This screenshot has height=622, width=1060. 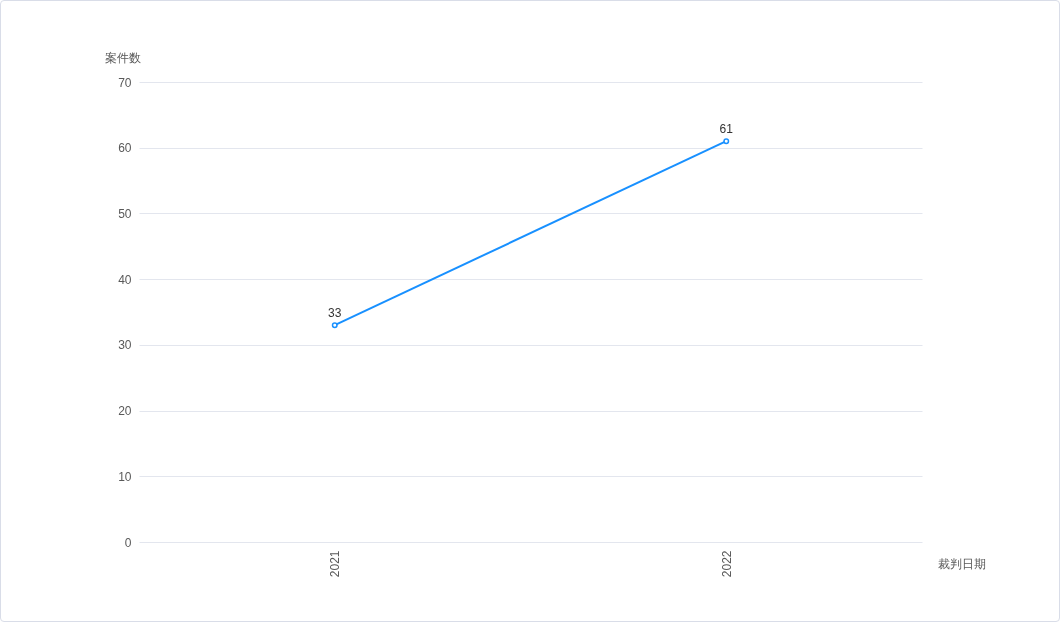 I want to click on y-tick-label: 60, so click(x=125, y=148).